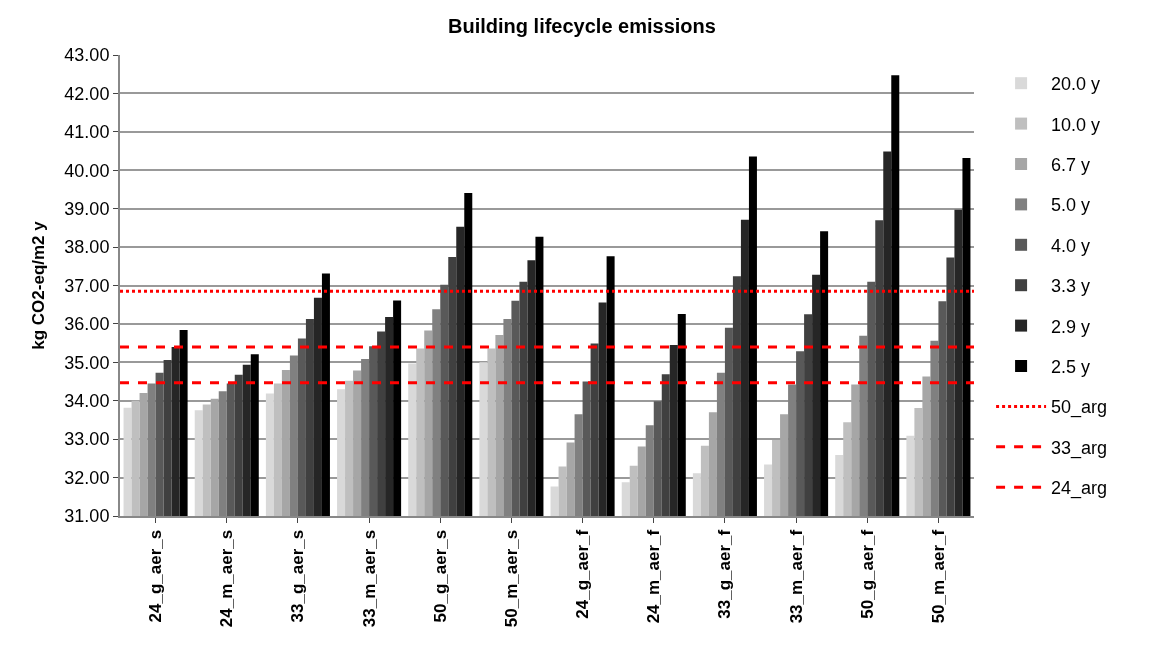  Describe the element at coordinates (369, 578) in the screenshot. I see `x-tick-label: 33_m_aer_s` at that location.